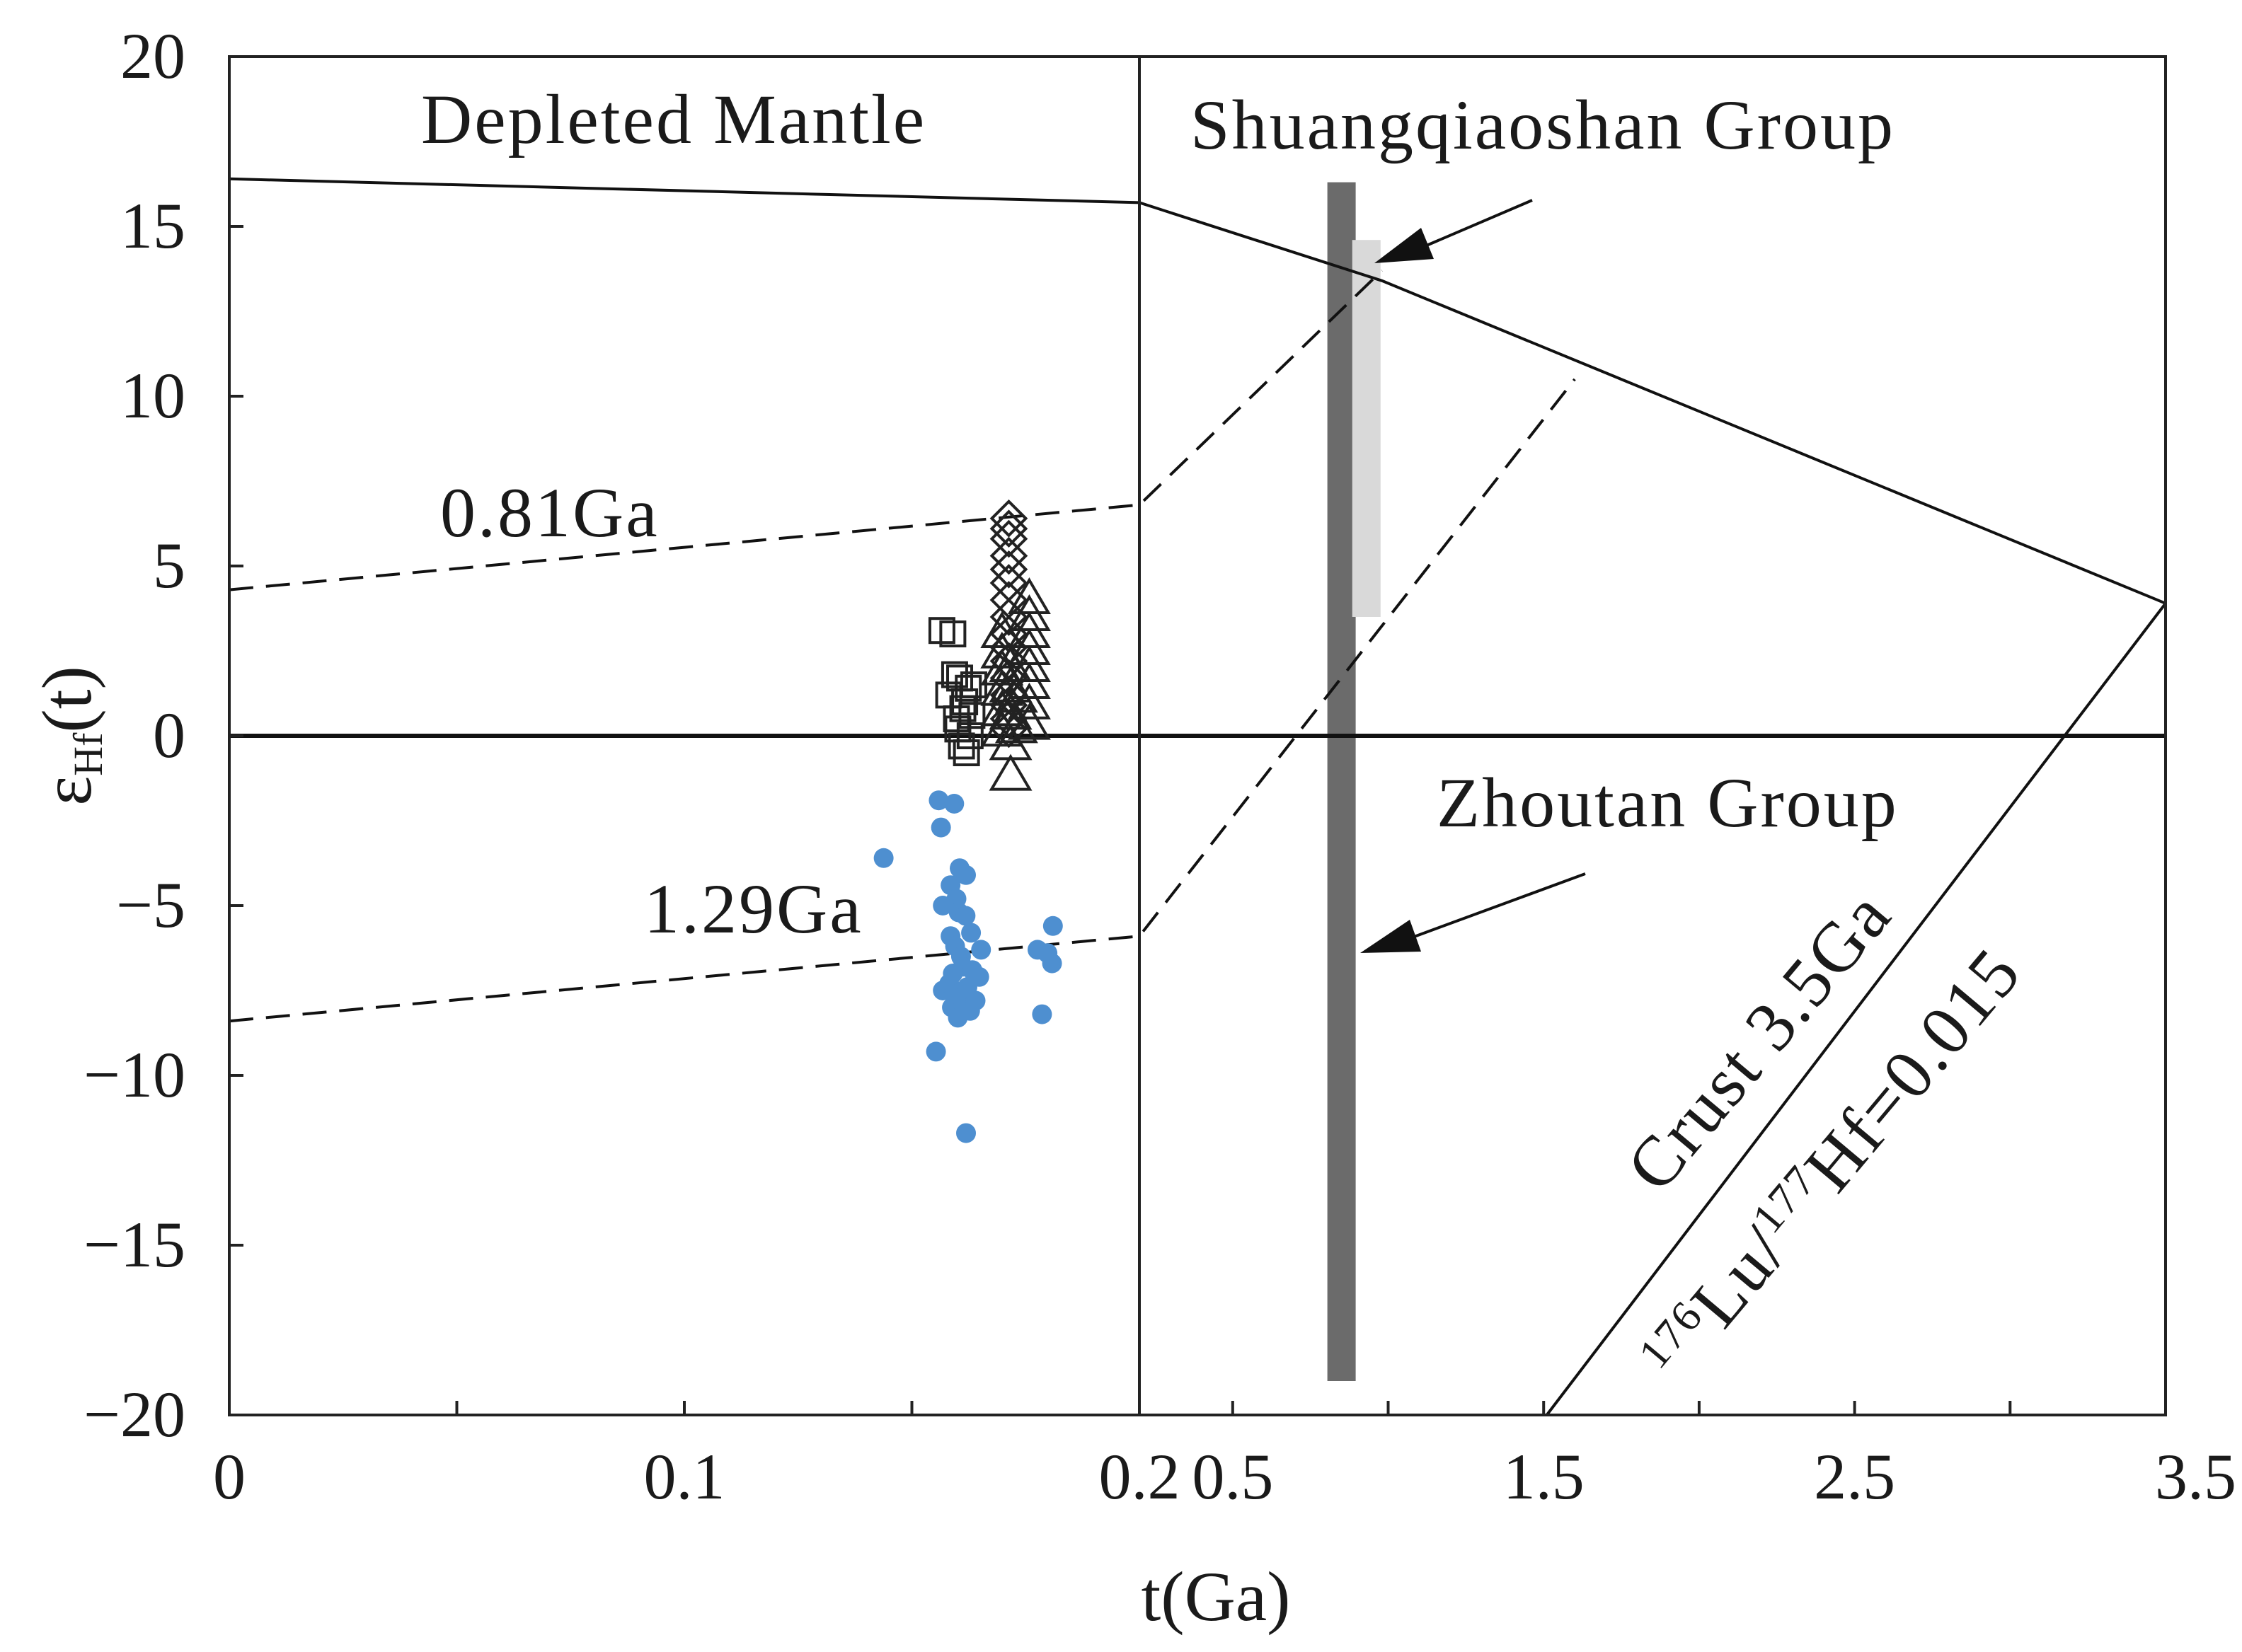 The height and width of the screenshot is (1652, 2242). What do you see at coordinates (229, 1476) in the screenshot?
I see `x-tick-label: 0` at bounding box center [229, 1476].